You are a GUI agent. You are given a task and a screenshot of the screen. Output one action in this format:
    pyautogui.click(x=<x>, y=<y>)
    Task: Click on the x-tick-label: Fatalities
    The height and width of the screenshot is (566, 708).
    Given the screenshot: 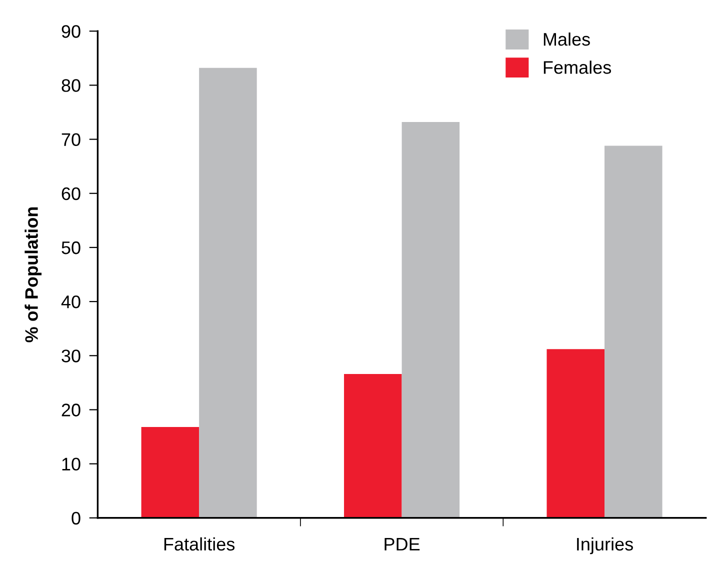 What is the action you would take?
    pyautogui.click(x=199, y=544)
    